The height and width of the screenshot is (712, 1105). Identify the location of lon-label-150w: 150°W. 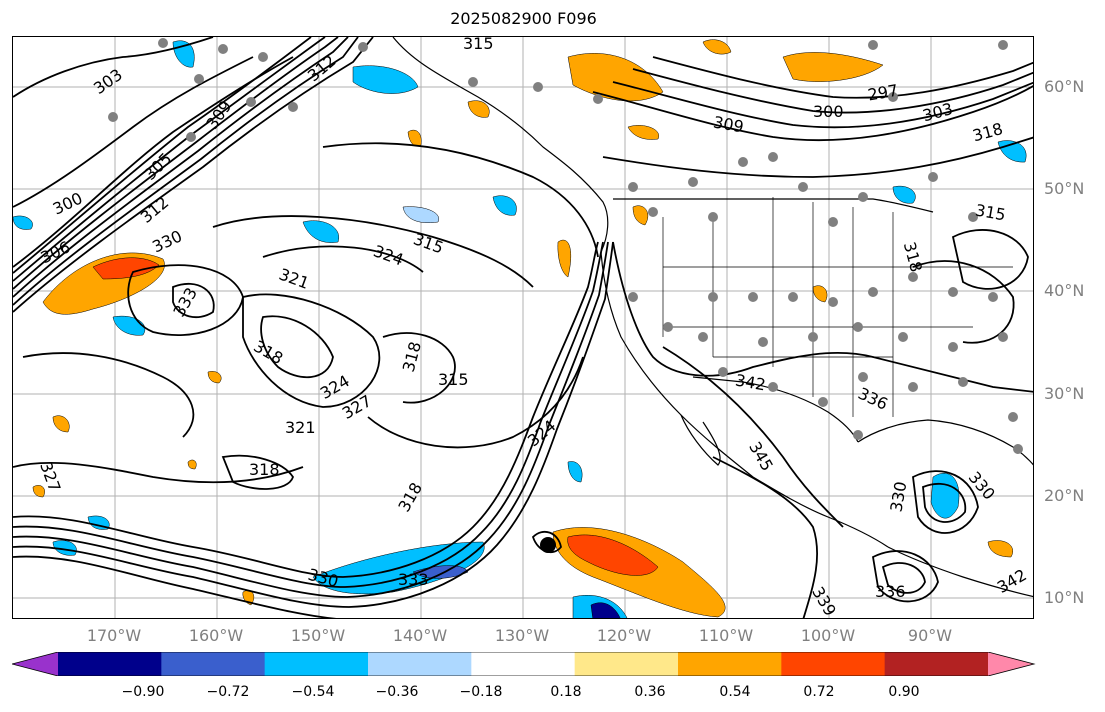
(318, 635).